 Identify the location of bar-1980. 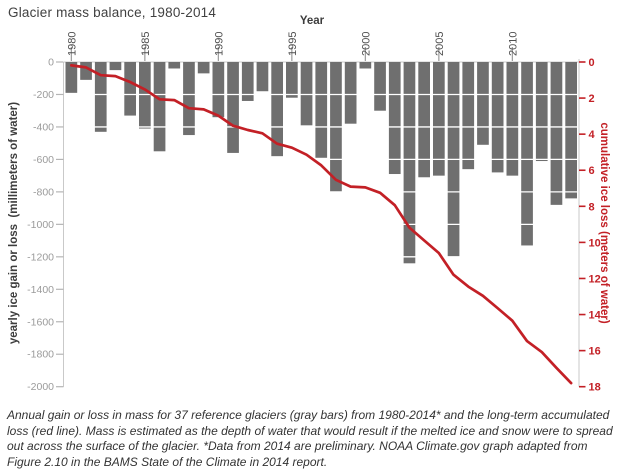
(71, 77).